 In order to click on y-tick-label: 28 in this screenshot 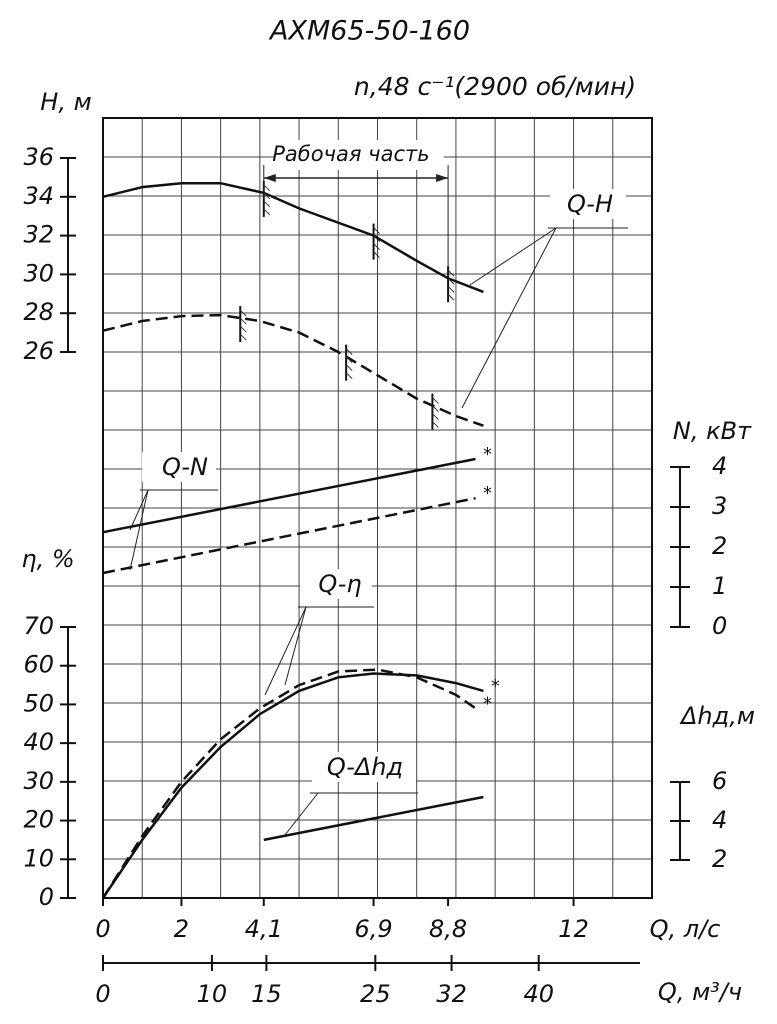, I will do `click(38, 312)`.